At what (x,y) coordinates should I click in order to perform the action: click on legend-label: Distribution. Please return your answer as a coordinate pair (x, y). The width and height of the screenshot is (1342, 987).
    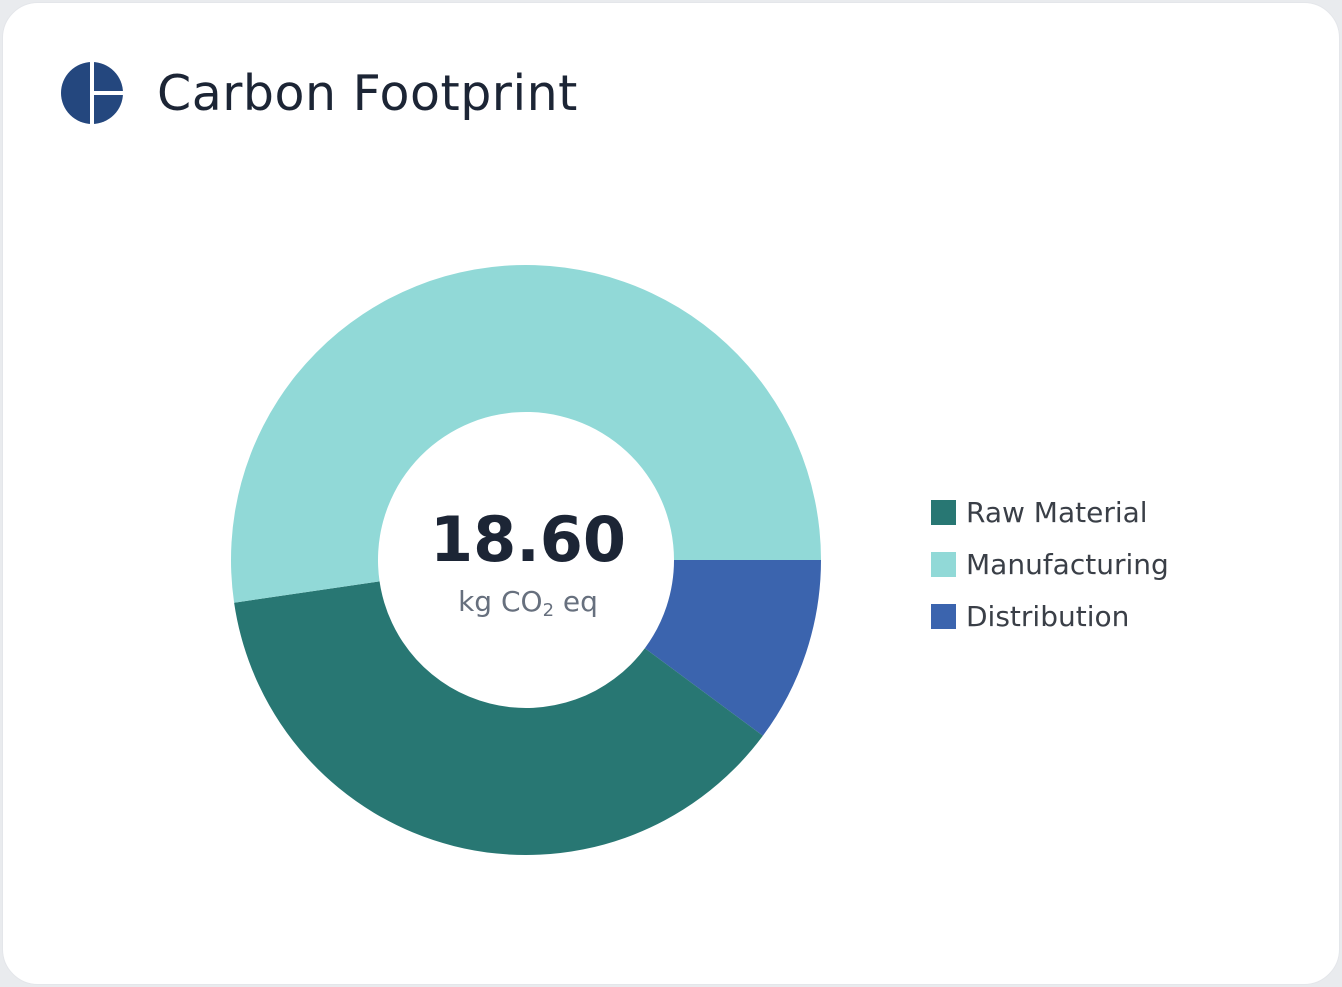
    Looking at the image, I should click on (1048, 616).